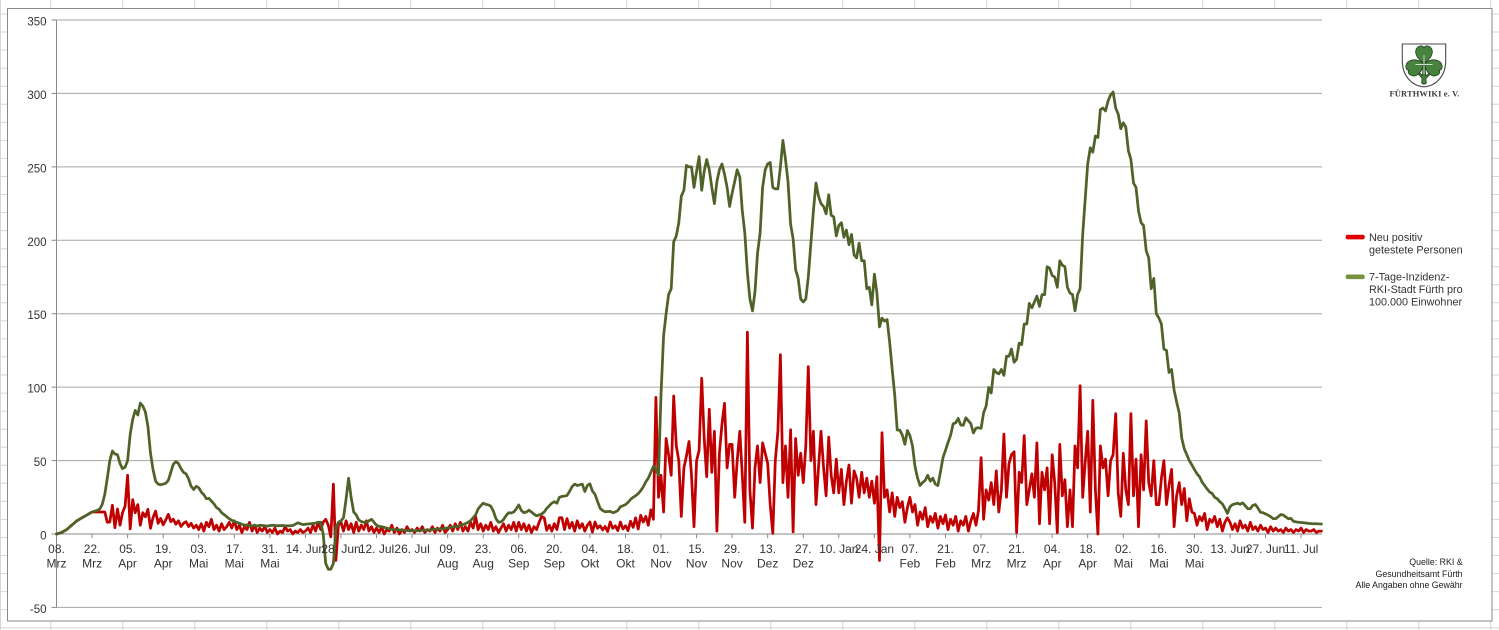  What do you see at coordinates (803, 549) in the screenshot?
I see `svg-text: 27.` at bounding box center [803, 549].